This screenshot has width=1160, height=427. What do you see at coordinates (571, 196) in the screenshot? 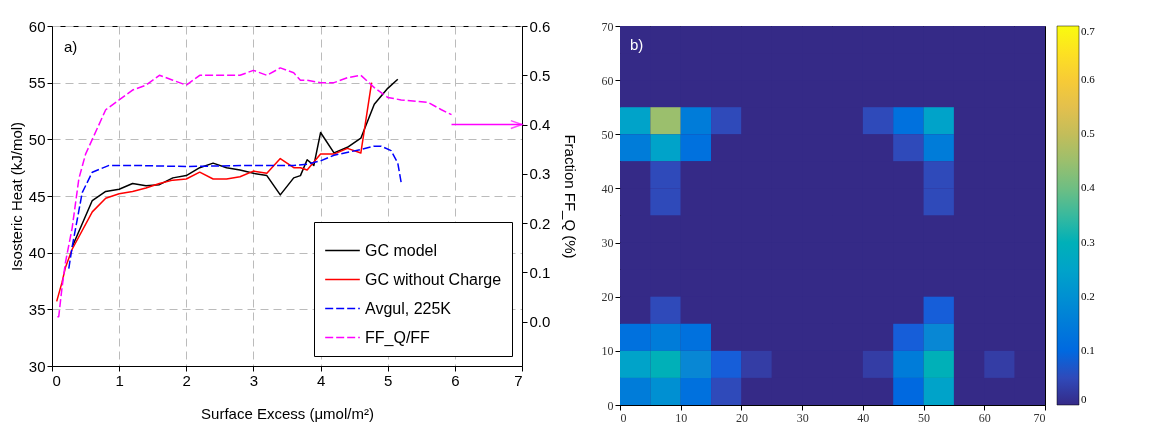
I see `y2-axis-title: Fraction FF_Q (%)` at bounding box center [571, 196].